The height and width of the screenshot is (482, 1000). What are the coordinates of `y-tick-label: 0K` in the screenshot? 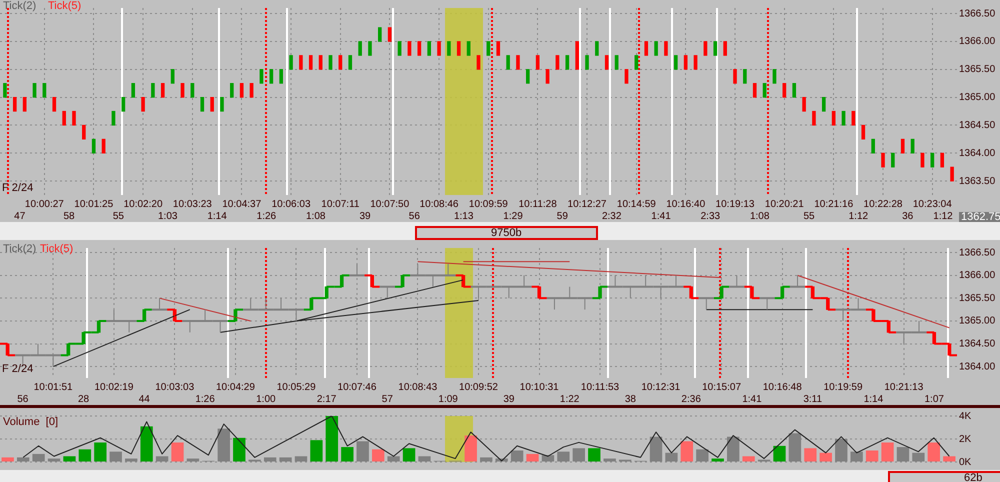 It's located at (965, 462).